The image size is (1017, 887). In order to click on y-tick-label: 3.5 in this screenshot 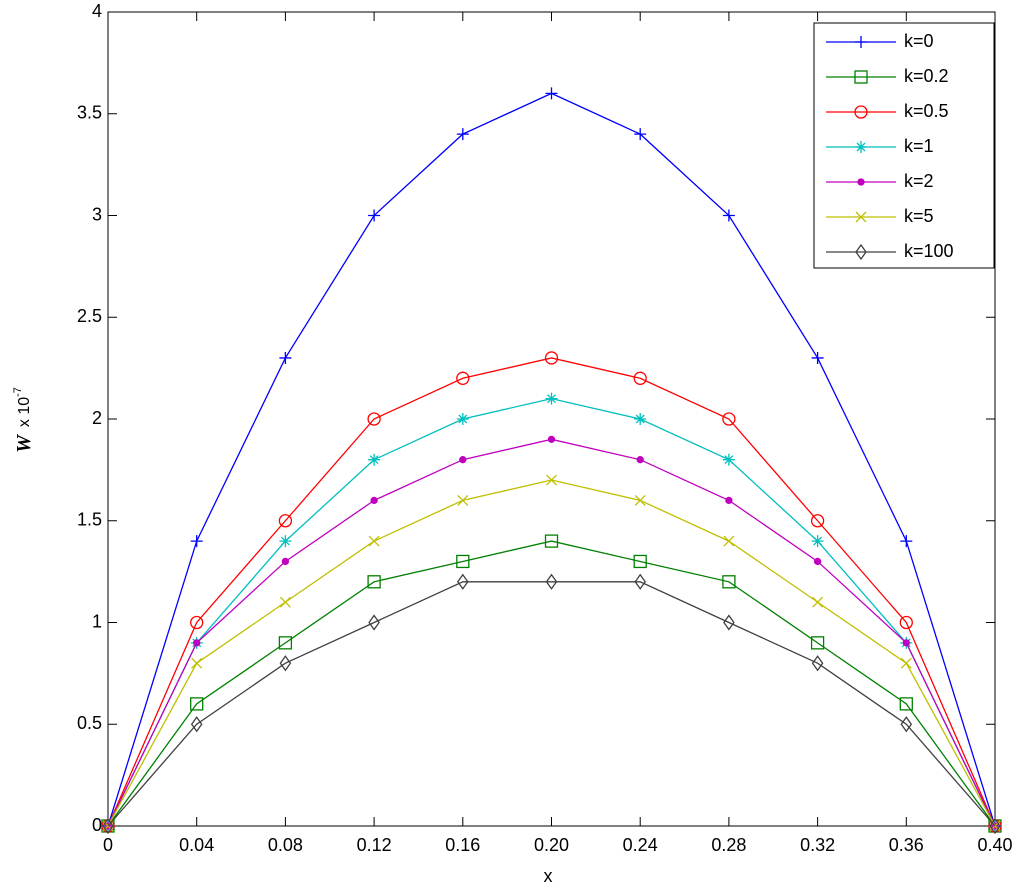, I will do `click(89, 113)`.